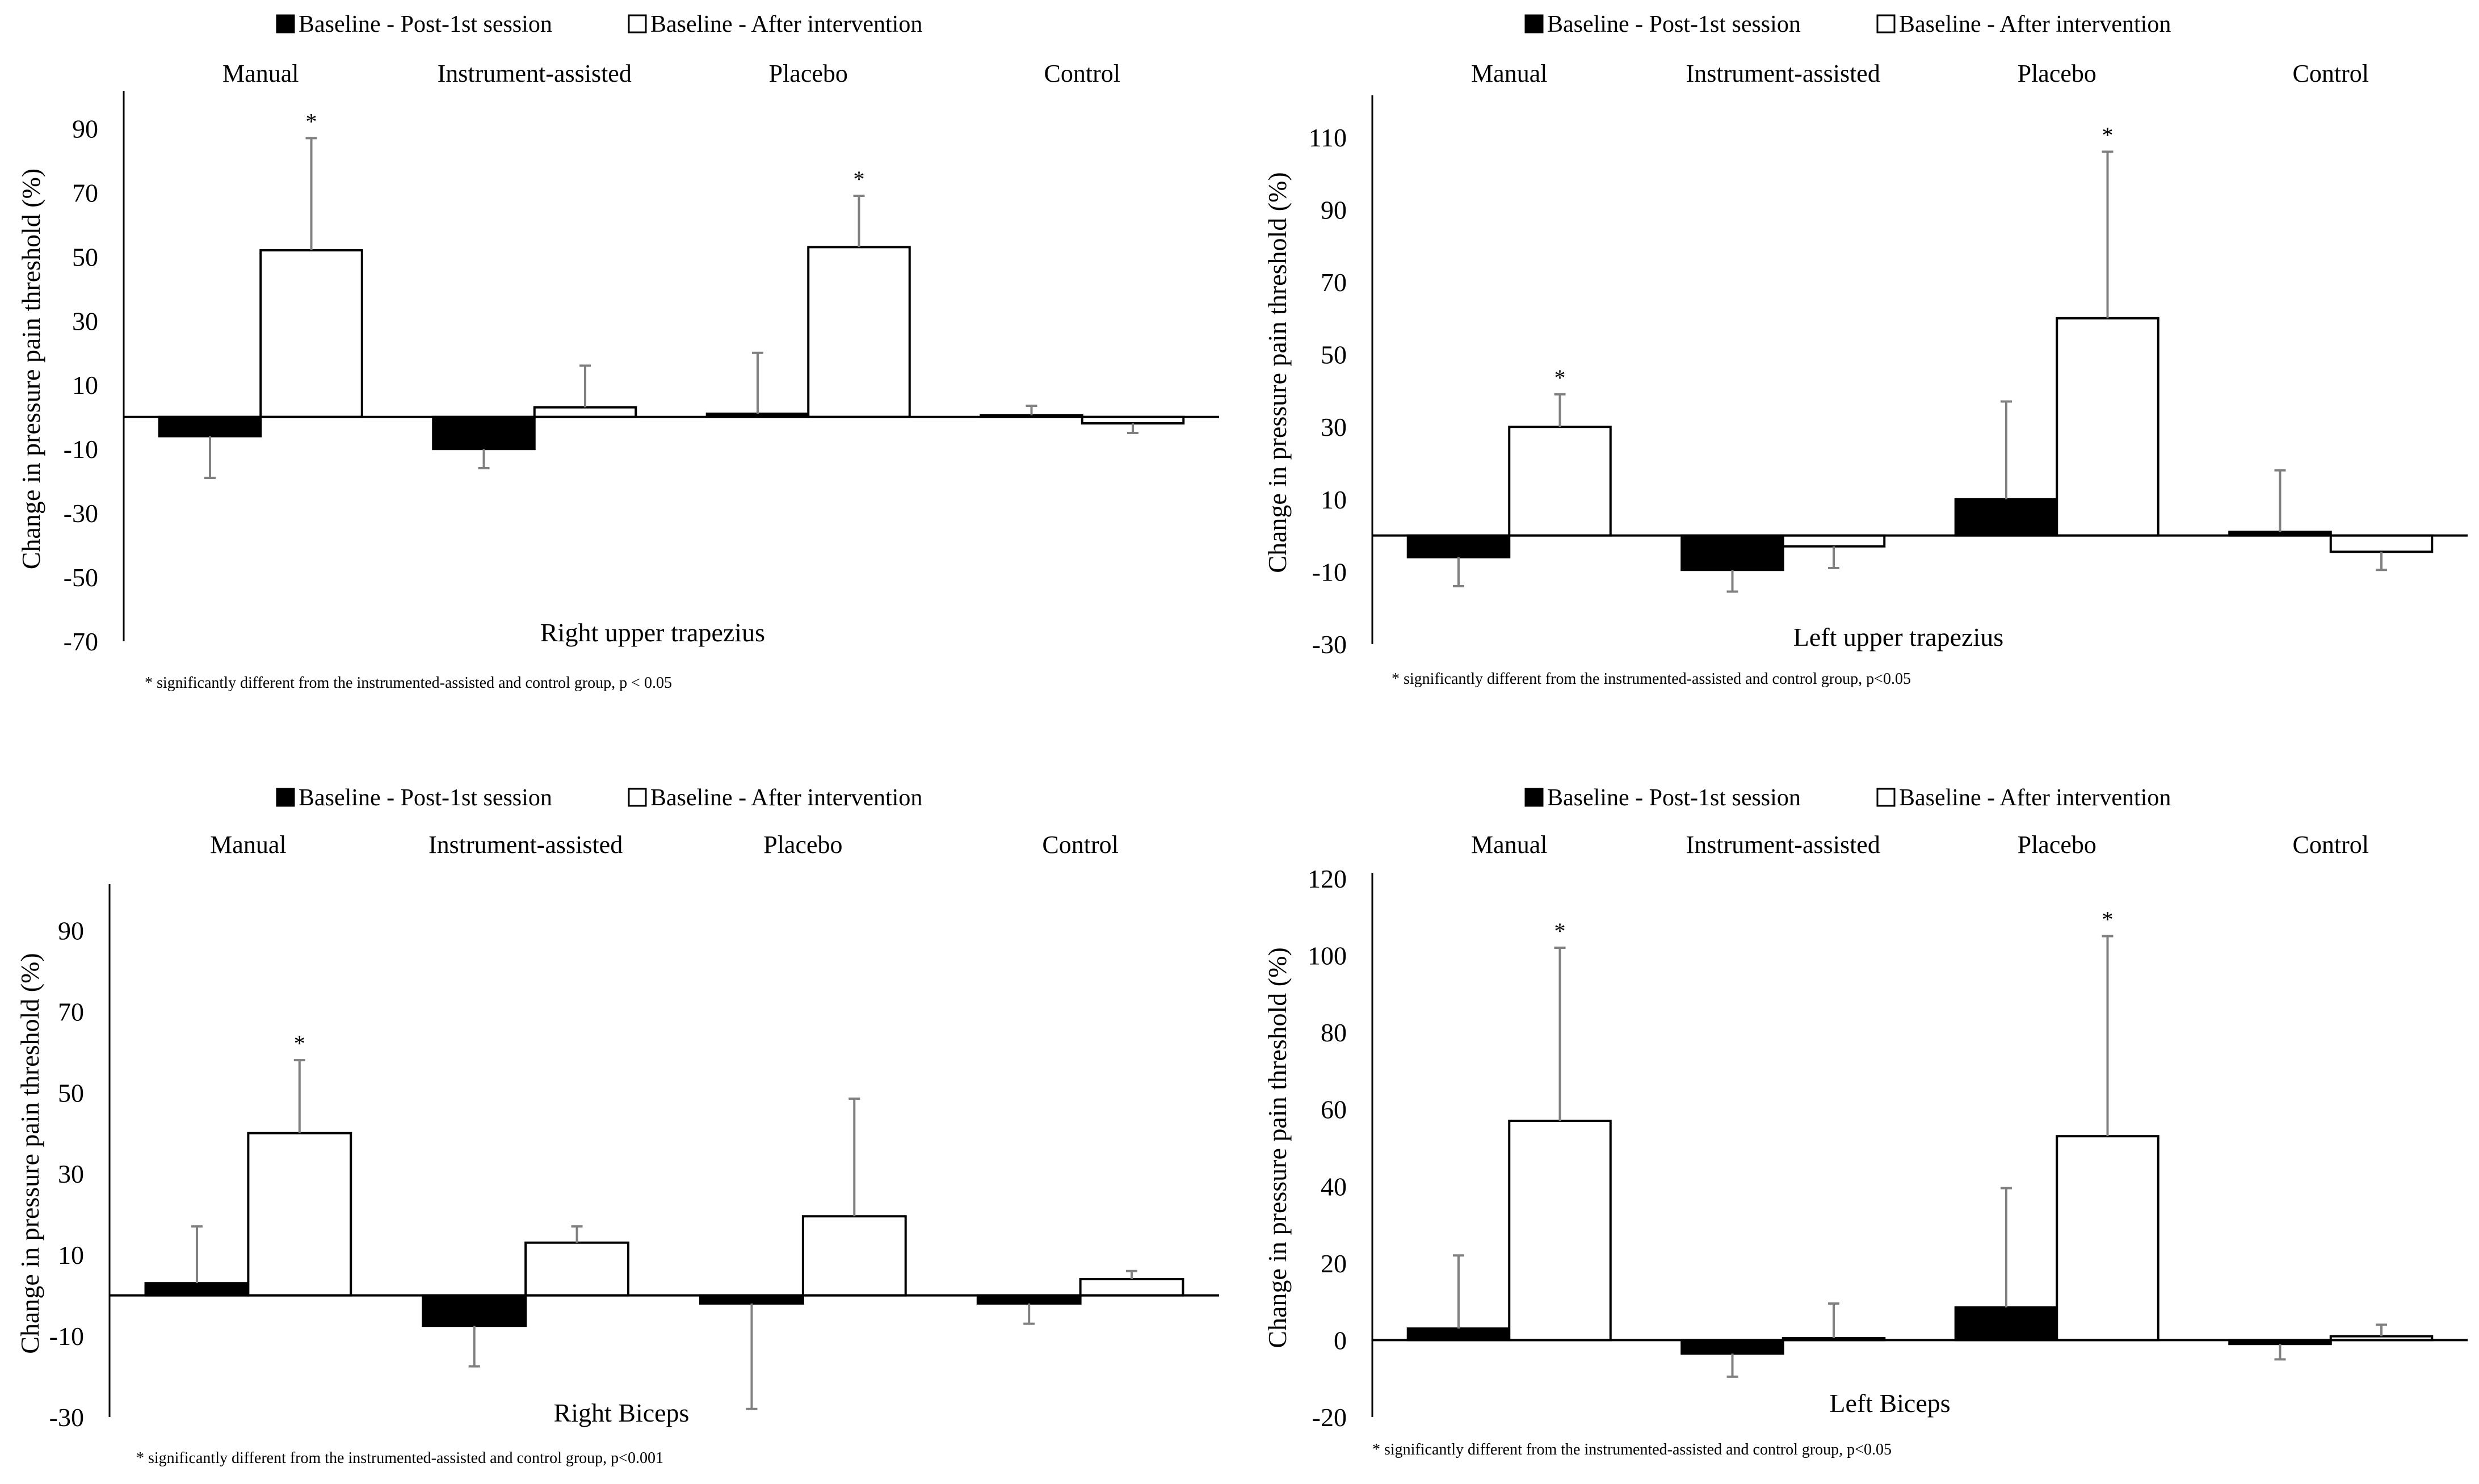 Image resolution: width=2479 pixels, height=1484 pixels. What do you see at coordinates (1334, 1109) in the screenshot?
I see `y-tick-label: 60` at bounding box center [1334, 1109].